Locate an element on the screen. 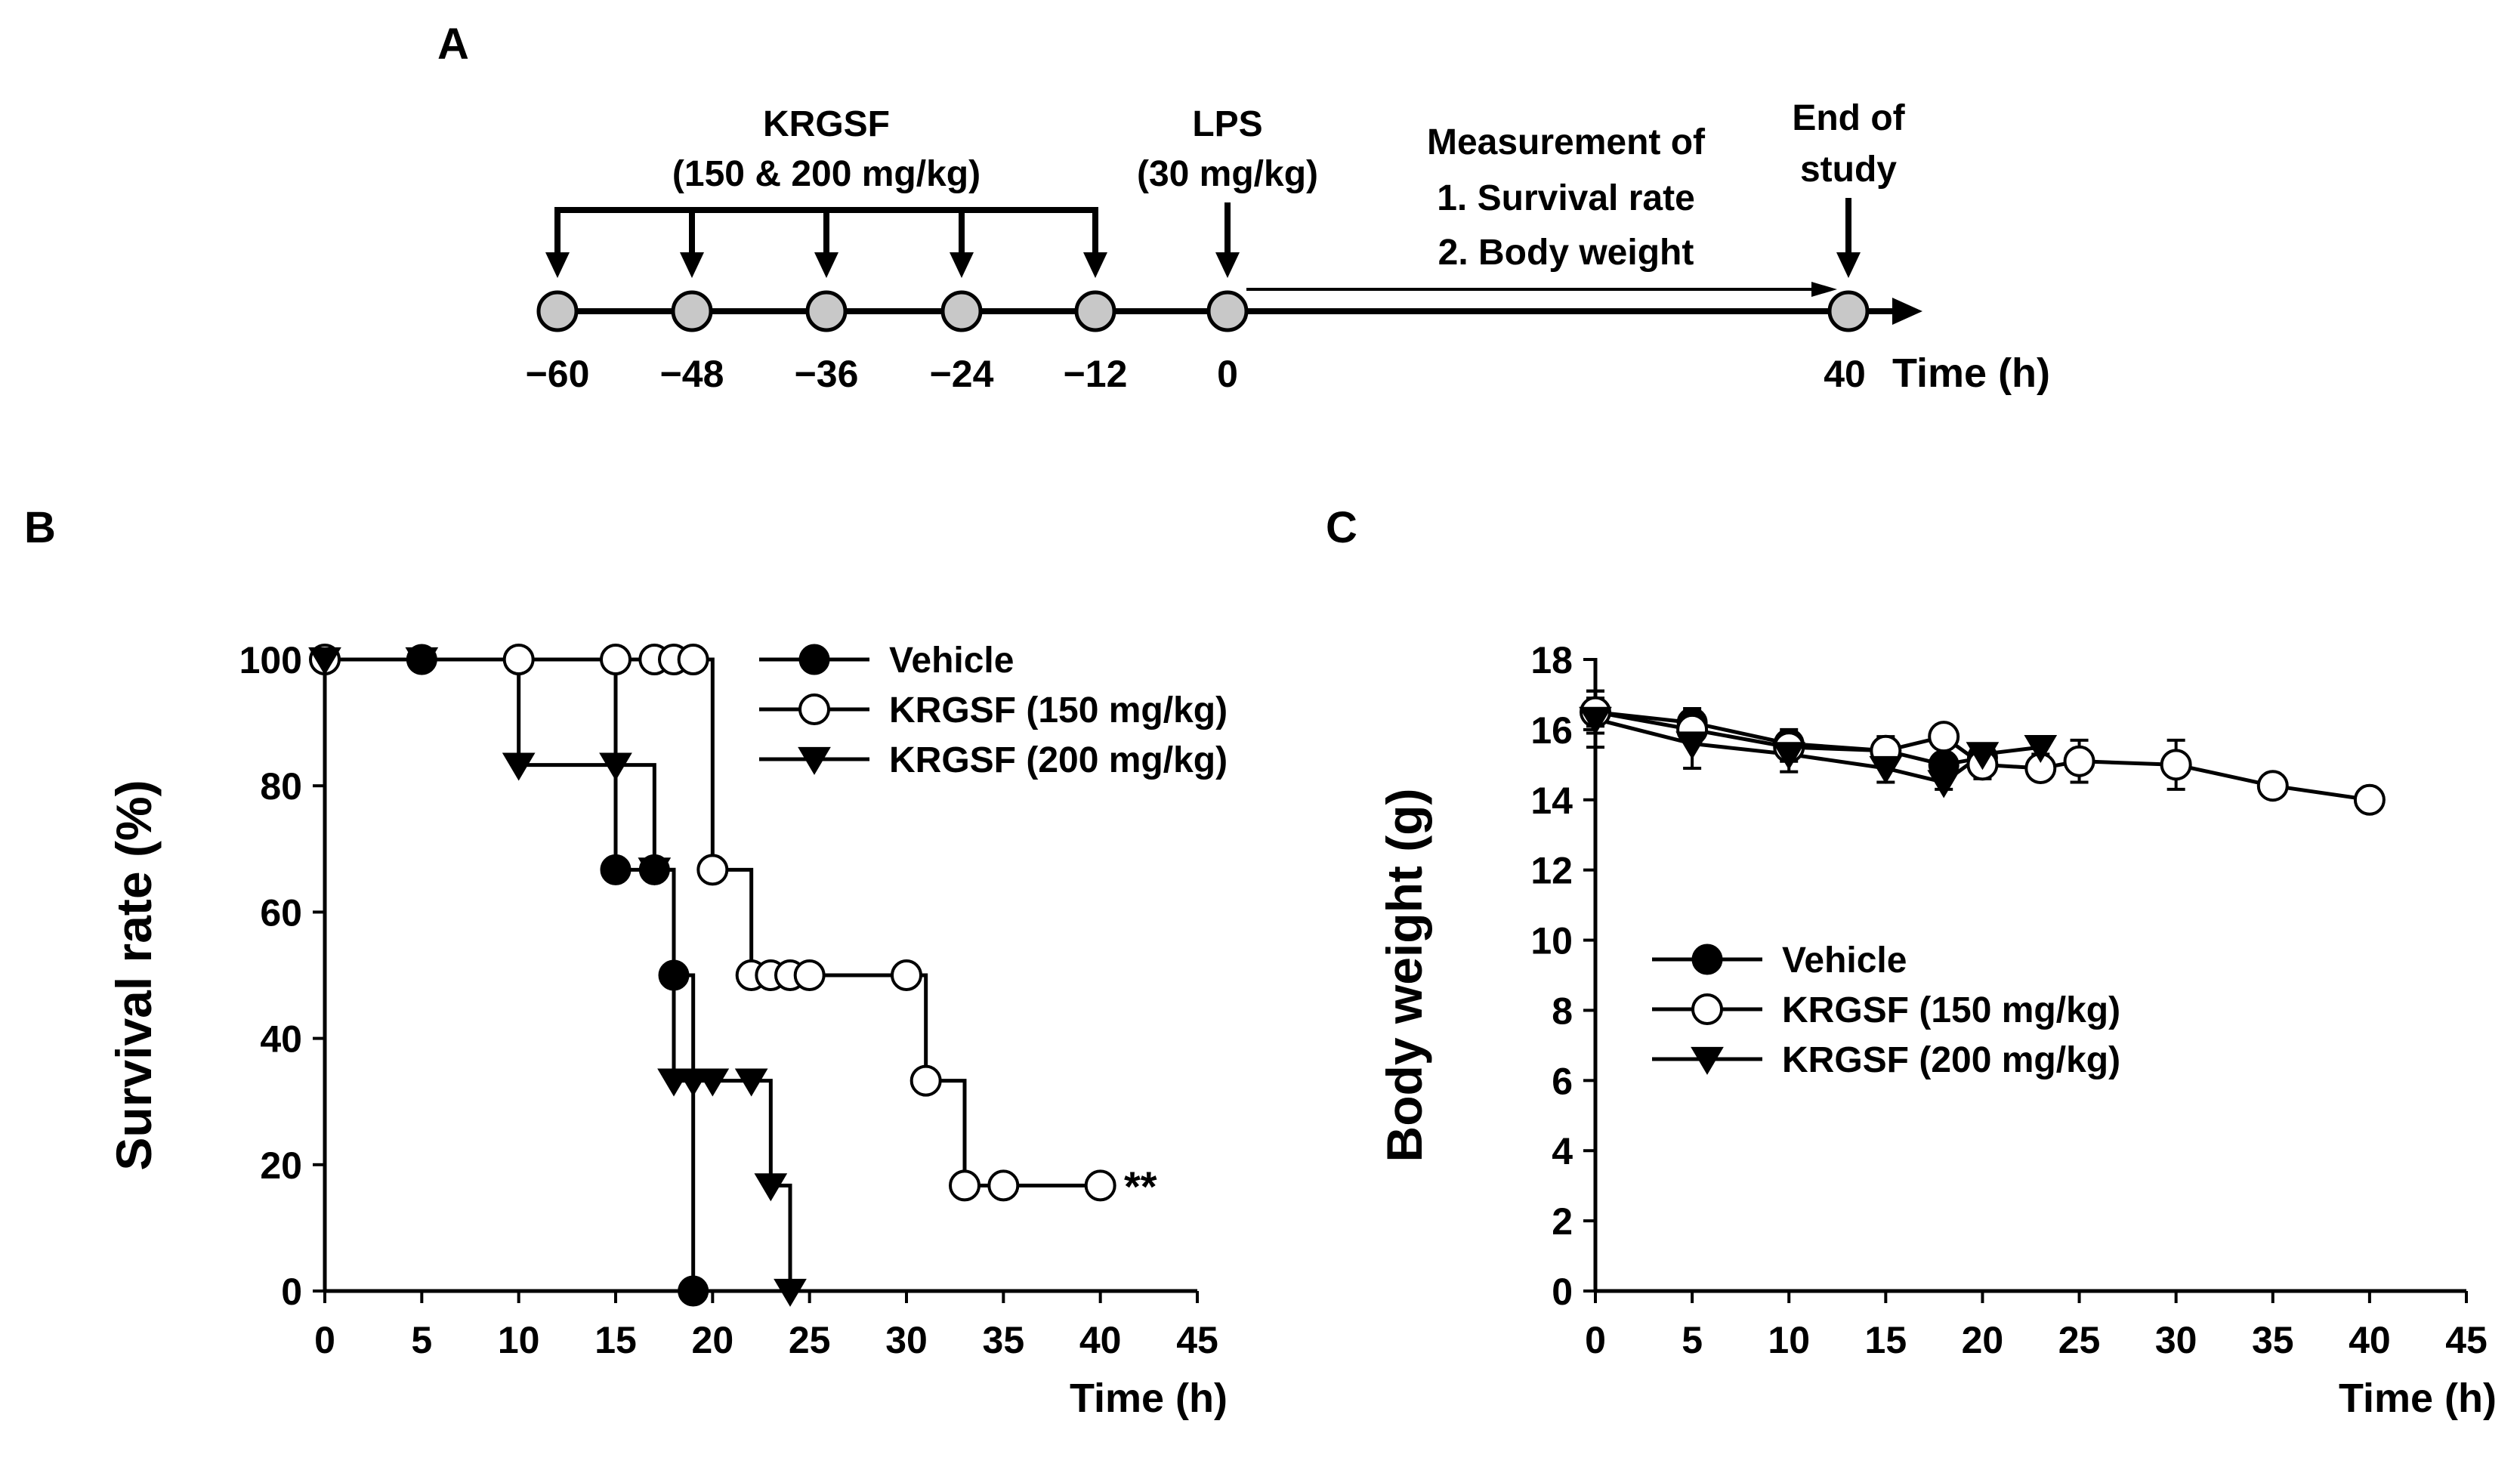  lps-dose: (30 mg/kg) is located at coordinates (1227, 174).